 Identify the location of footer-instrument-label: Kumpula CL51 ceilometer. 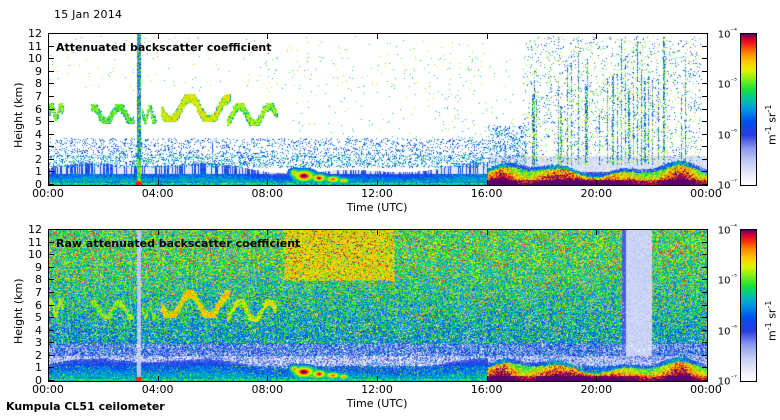
(85, 406).